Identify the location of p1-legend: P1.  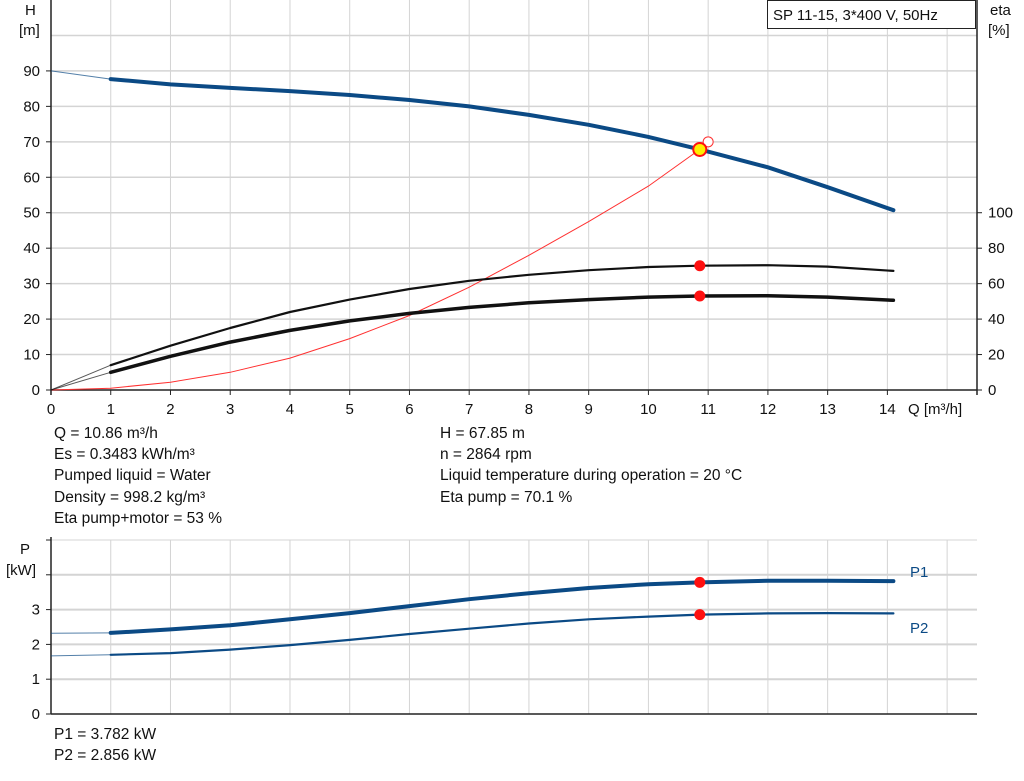
(919, 572).